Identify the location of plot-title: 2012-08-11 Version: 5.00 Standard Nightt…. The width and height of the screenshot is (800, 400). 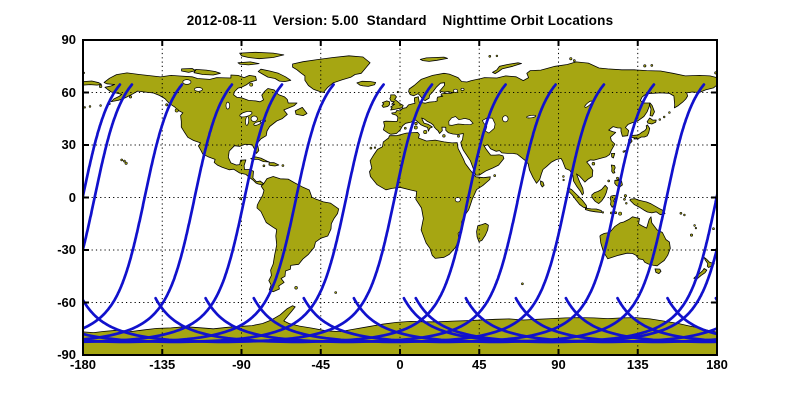
(400, 20).